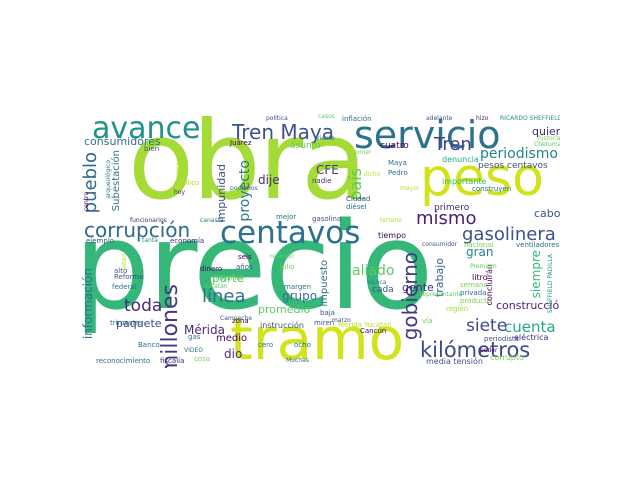  Describe the element at coordinates (457, 309) in the screenshot. I see `word-region: región` at that location.